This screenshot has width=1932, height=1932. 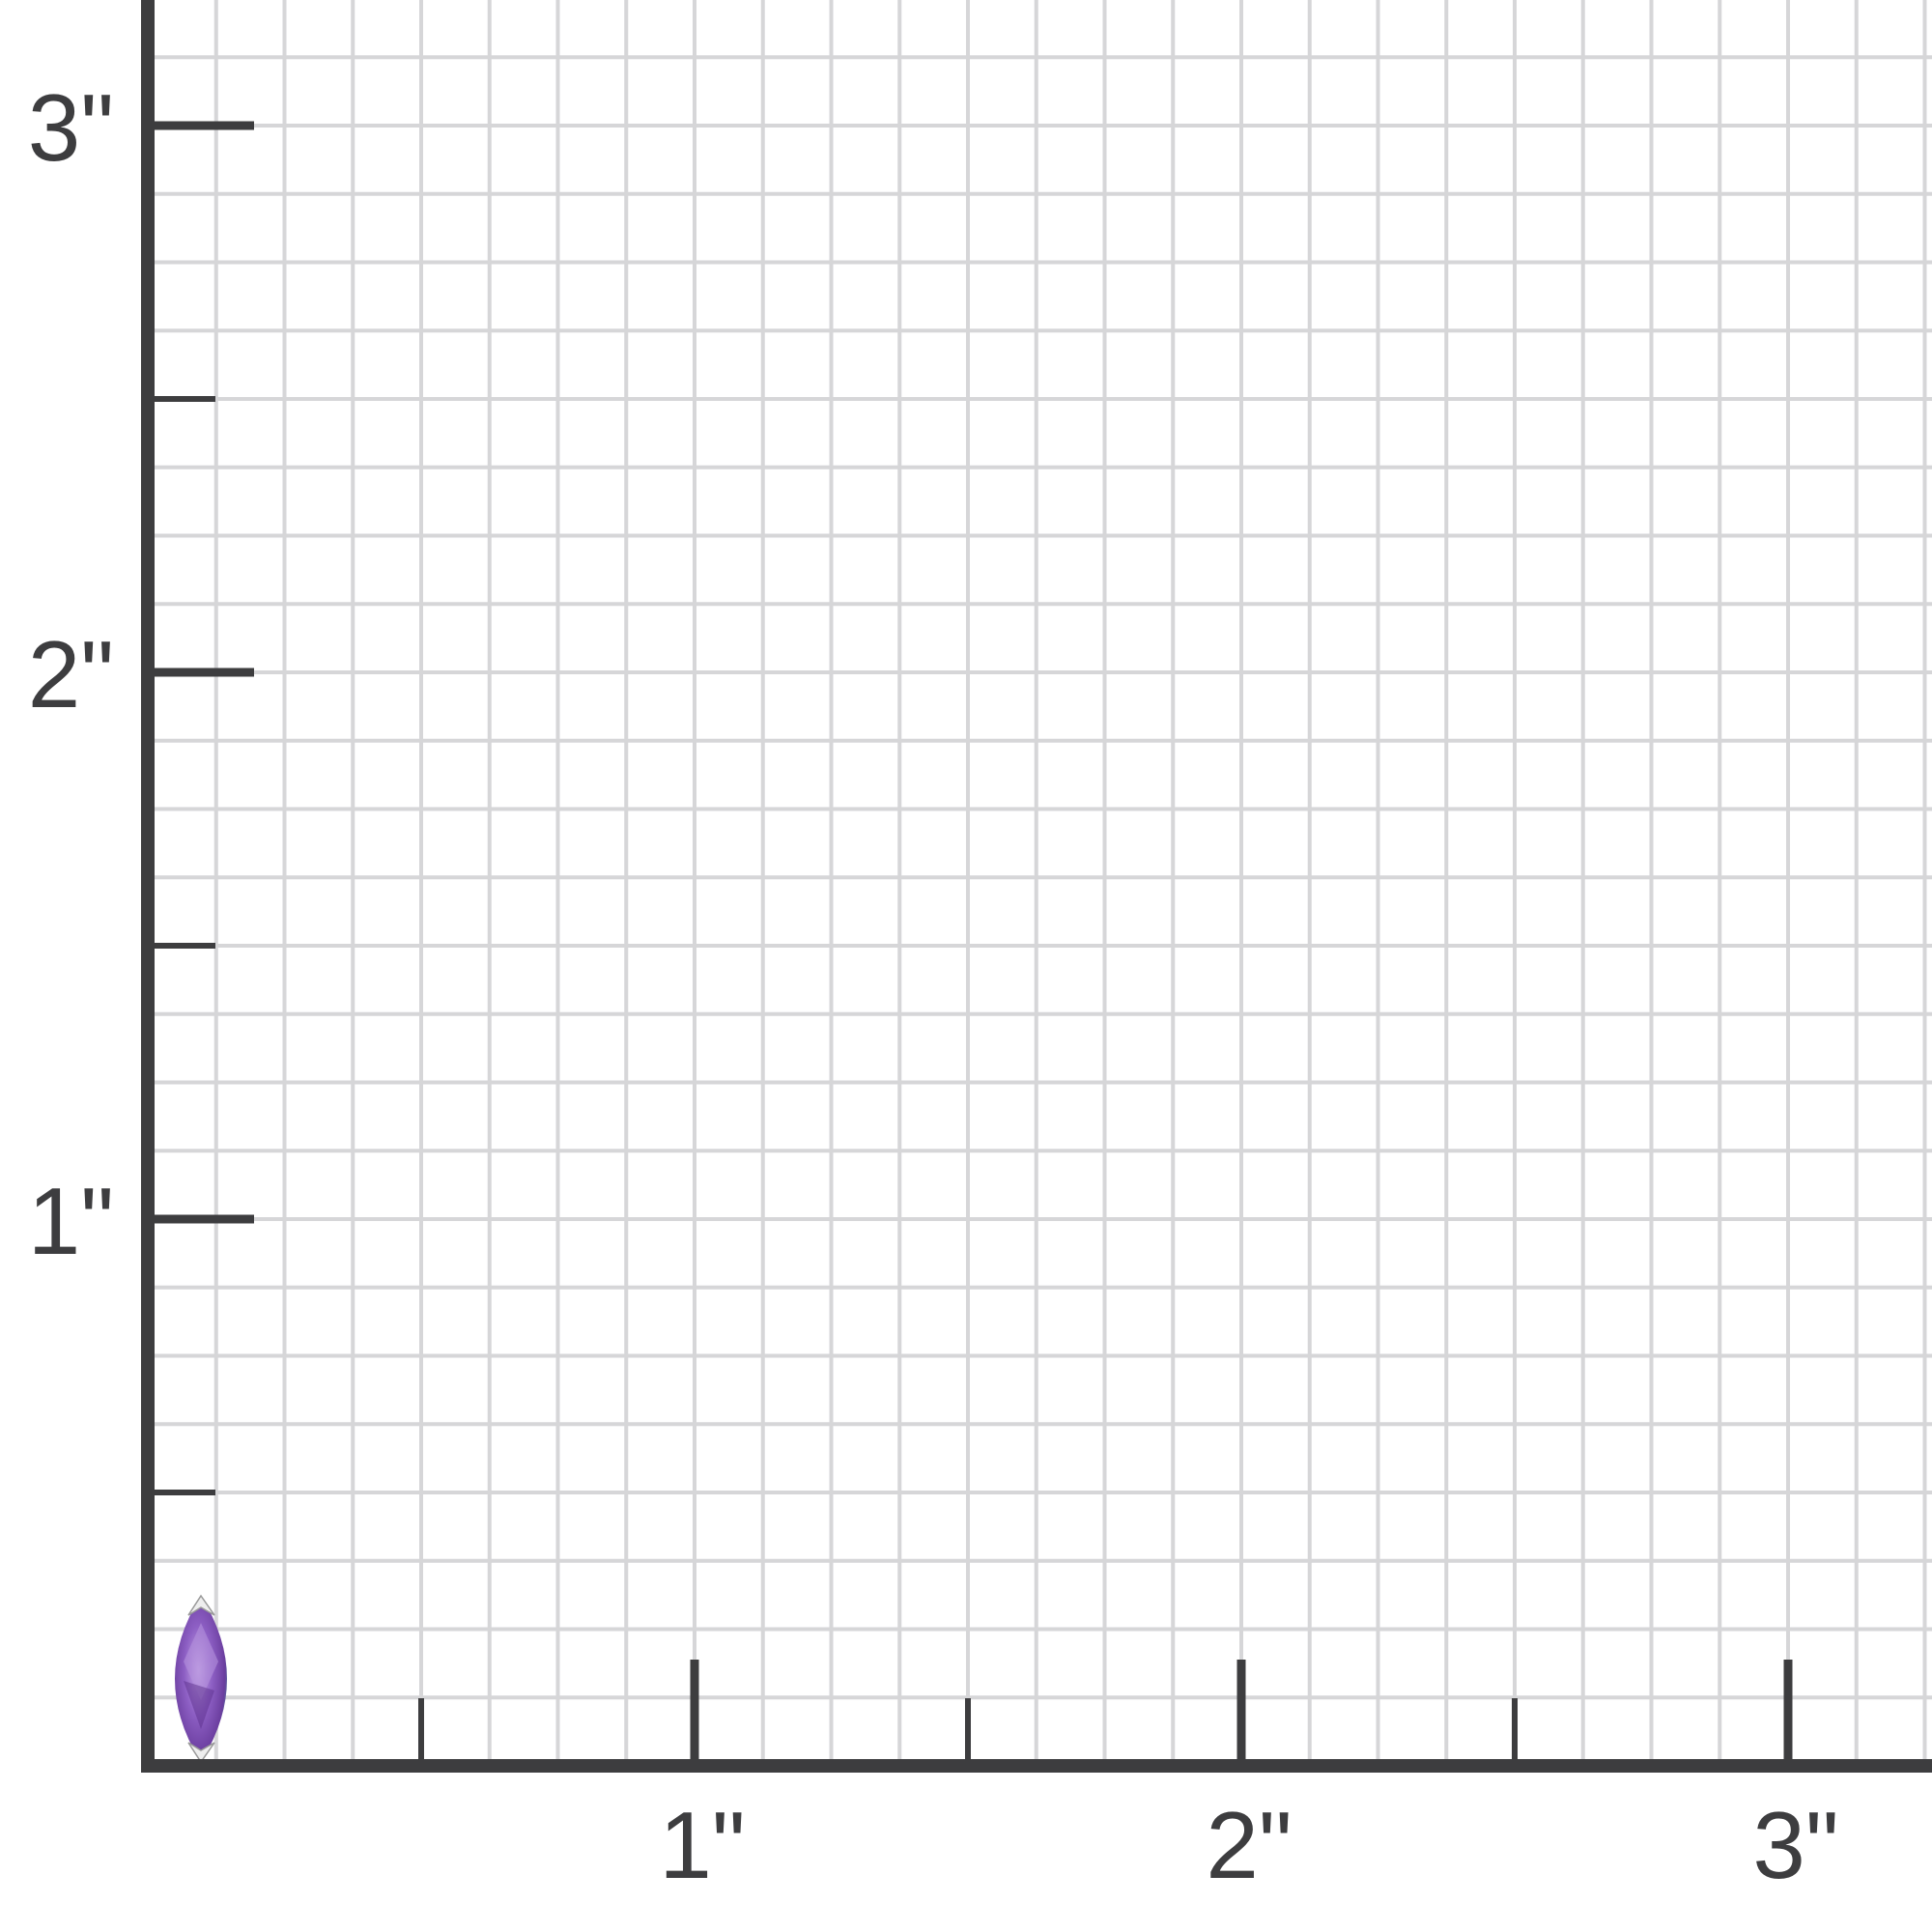 What do you see at coordinates (71, 1221) in the screenshot?
I see `y-tick-label: 1"` at bounding box center [71, 1221].